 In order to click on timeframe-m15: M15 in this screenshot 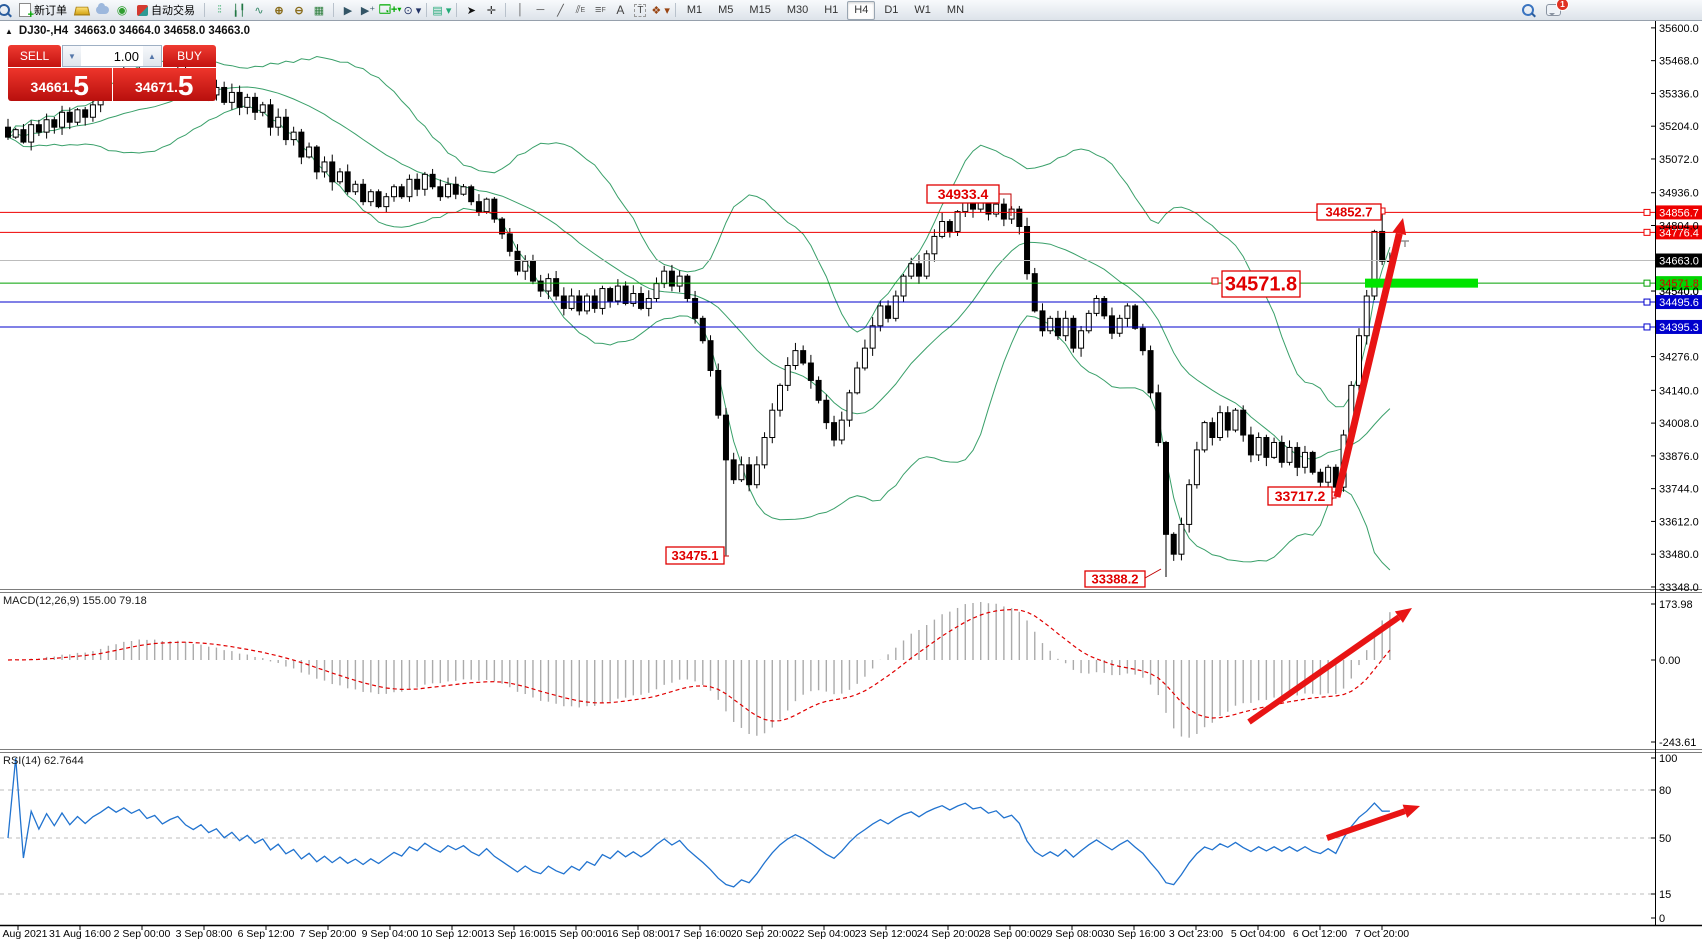, I will do `click(760, 10)`.